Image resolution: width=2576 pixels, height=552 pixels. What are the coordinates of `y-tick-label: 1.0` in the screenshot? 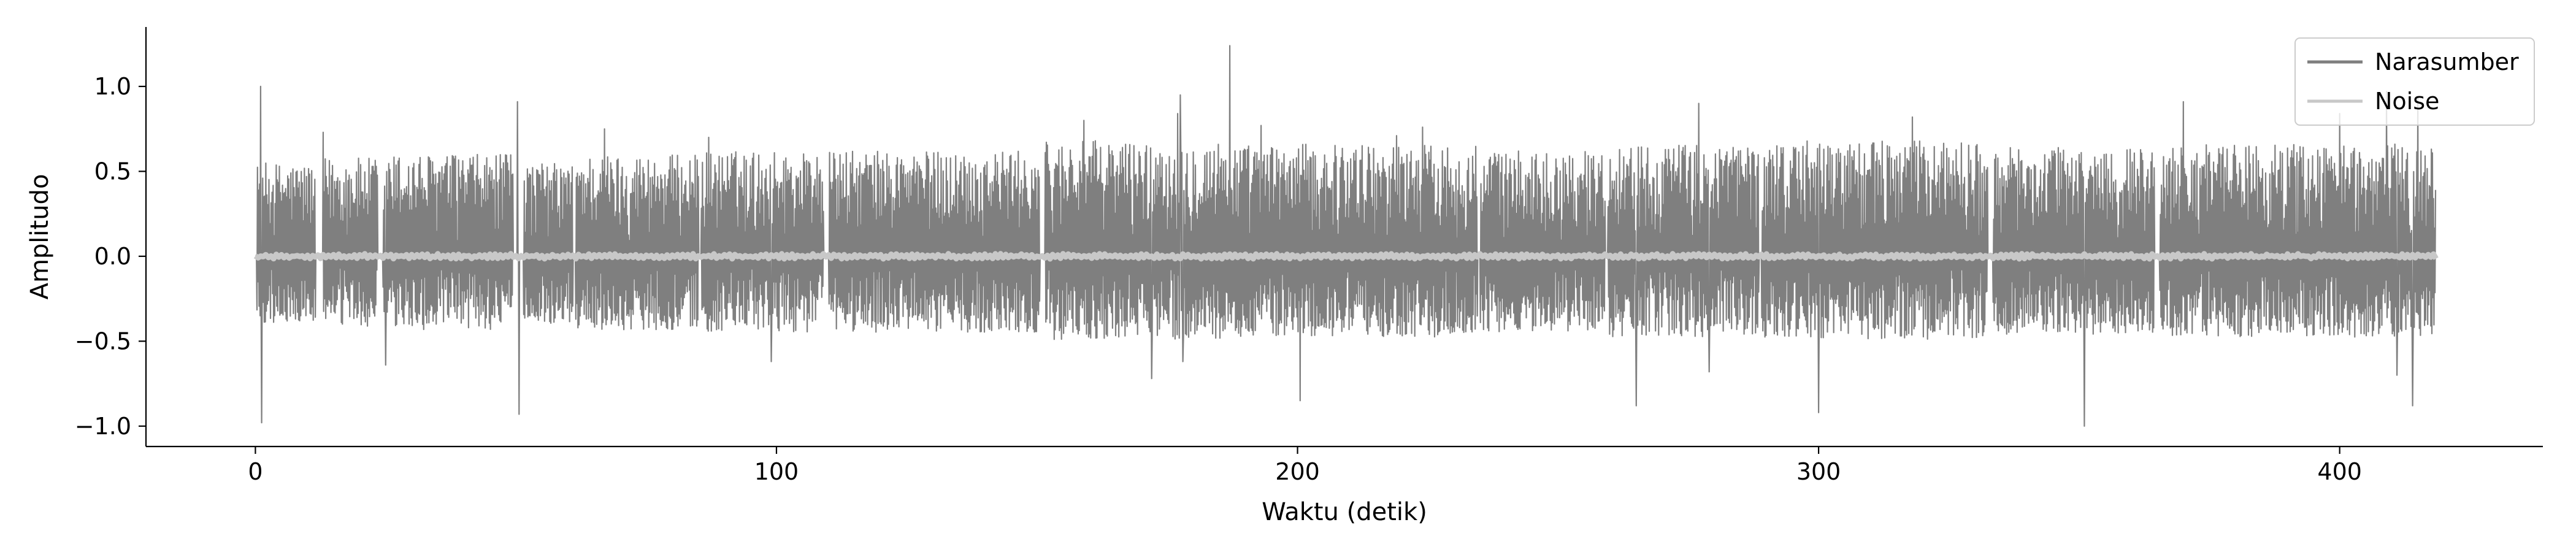 It's located at (112, 86).